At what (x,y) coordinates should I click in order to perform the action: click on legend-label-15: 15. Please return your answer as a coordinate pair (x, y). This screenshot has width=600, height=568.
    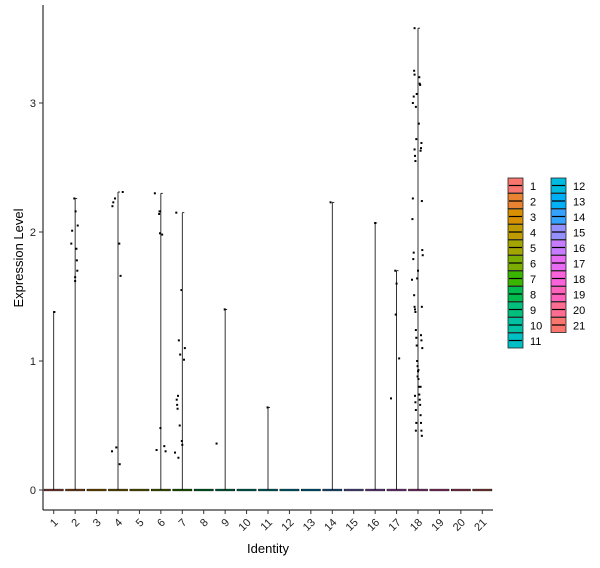
    Looking at the image, I should click on (579, 234).